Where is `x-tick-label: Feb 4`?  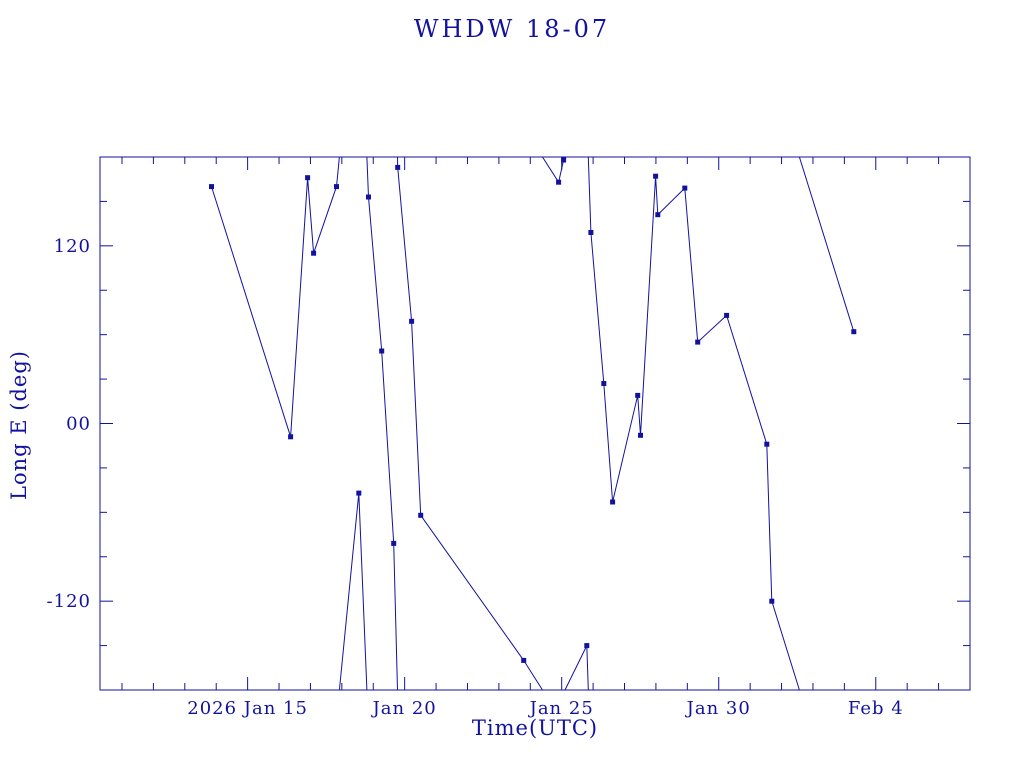 x-tick-label: Feb 4 is located at coordinates (876, 708).